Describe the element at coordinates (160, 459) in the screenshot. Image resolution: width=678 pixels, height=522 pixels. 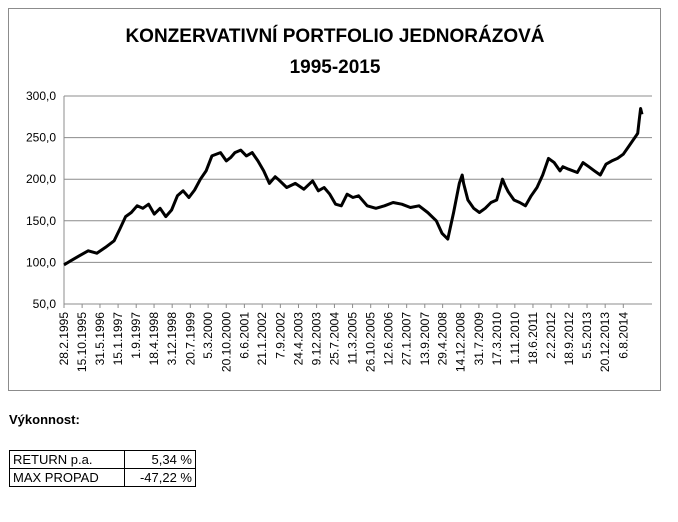
I see `return-value: 5,34 %` at that location.